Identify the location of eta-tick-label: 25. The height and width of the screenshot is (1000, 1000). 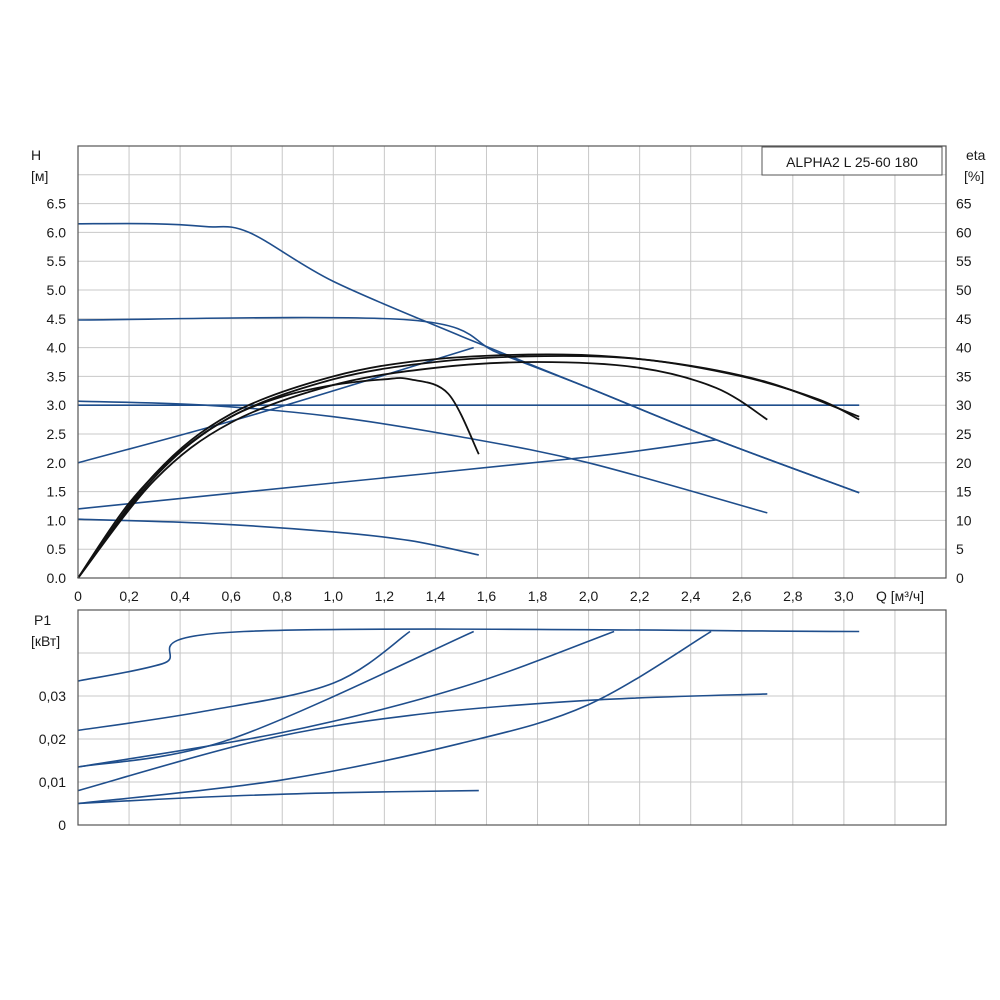
(964, 434).